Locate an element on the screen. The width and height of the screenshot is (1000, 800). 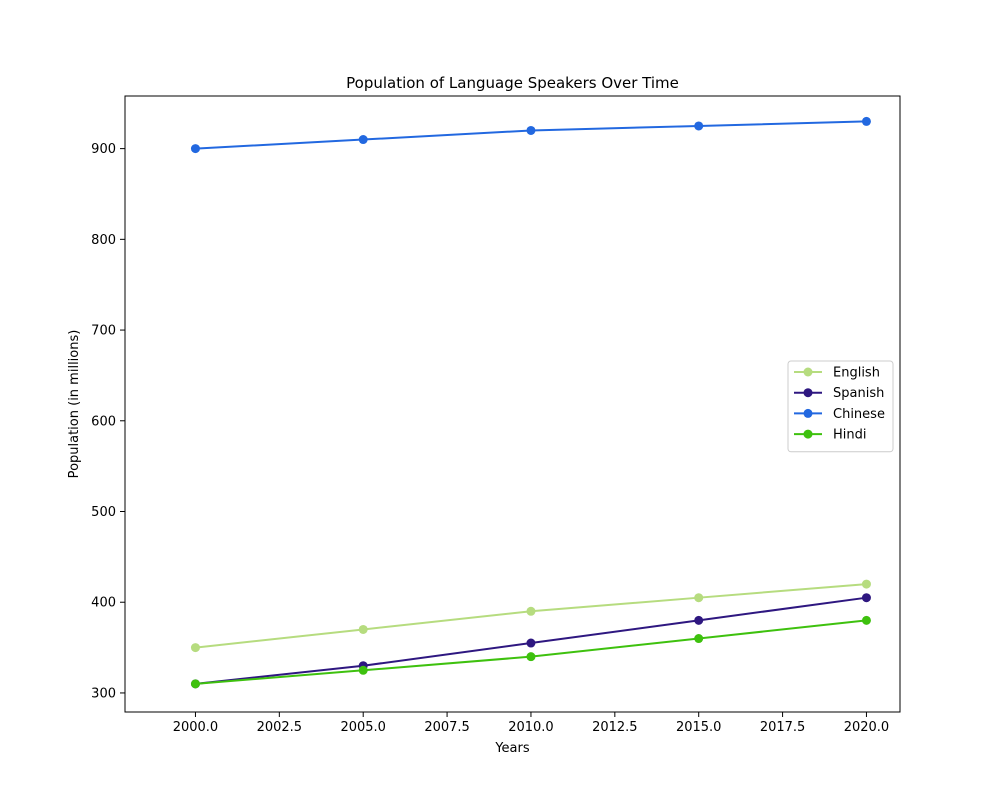
y-axis-ticks: 300 400 500 600 700 800 900 is located at coordinates (108, 421).